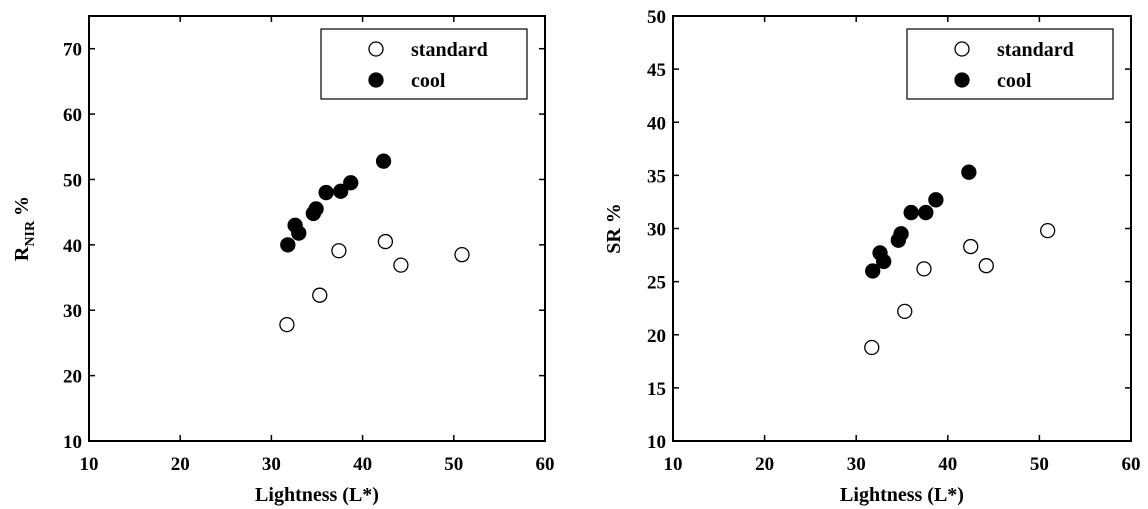 Image resolution: width=1148 pixels, height=509 pixels. Describe the element at coordinates (72, 50) in the screenshot. I see `y-tick-label: 70` at that location.